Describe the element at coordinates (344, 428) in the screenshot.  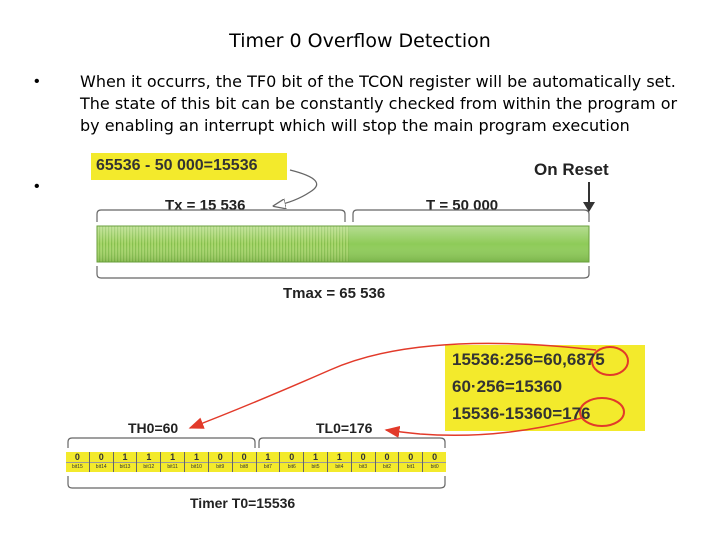
I see `tl0-label: TL0=176` at that location.